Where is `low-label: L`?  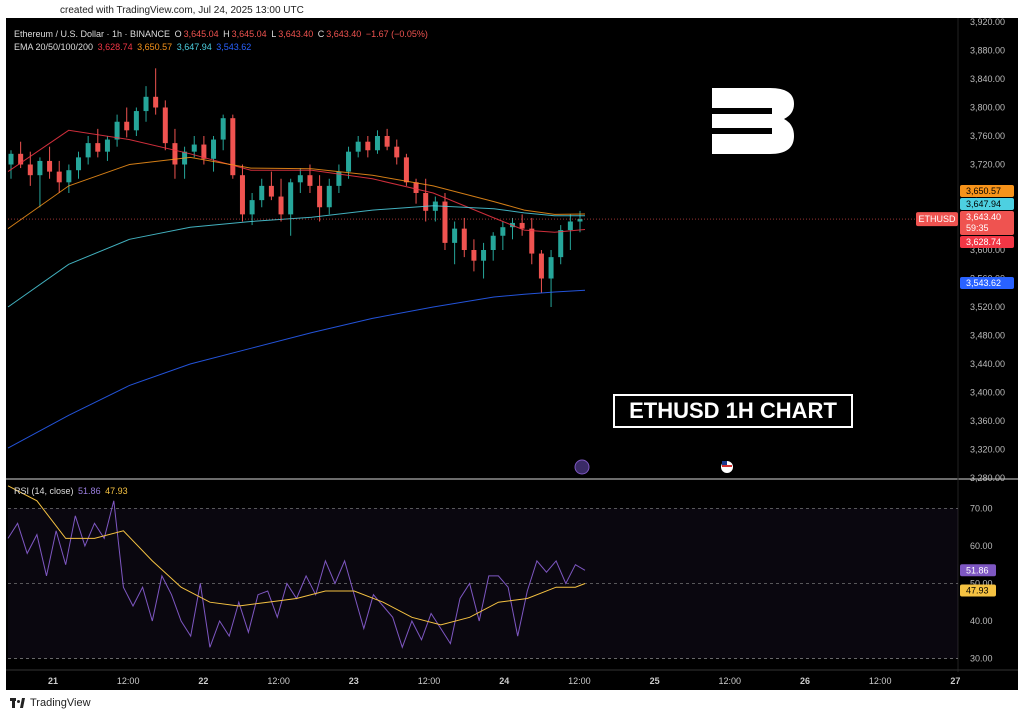 low-label: L is located at coordinates (274, 34).